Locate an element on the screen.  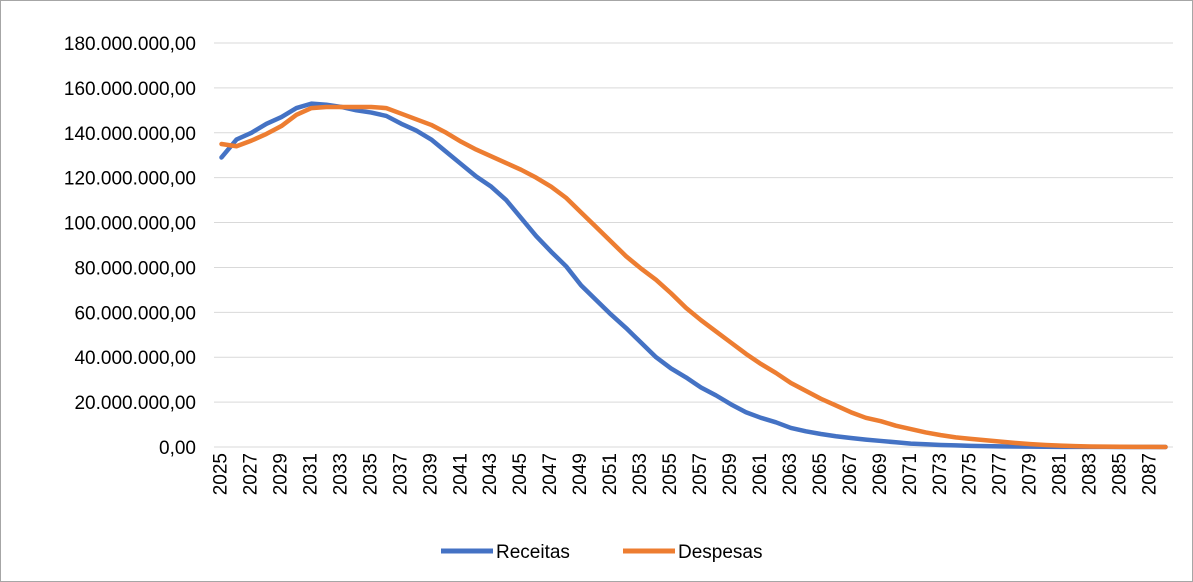
x-tick-label: 2079 is located at coordinates (1030, 474).